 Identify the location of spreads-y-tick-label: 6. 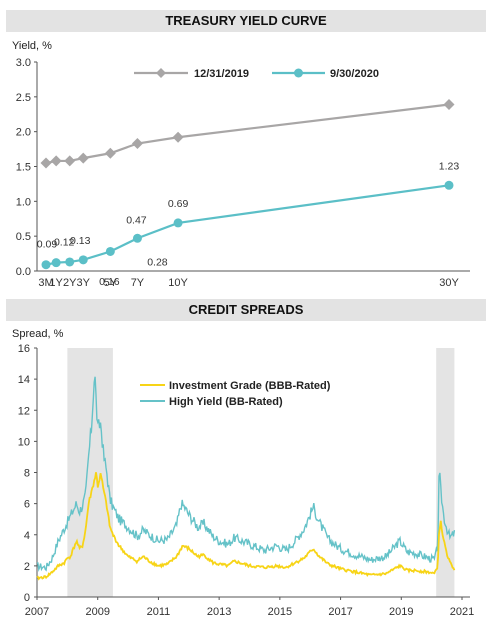
(27, 505).